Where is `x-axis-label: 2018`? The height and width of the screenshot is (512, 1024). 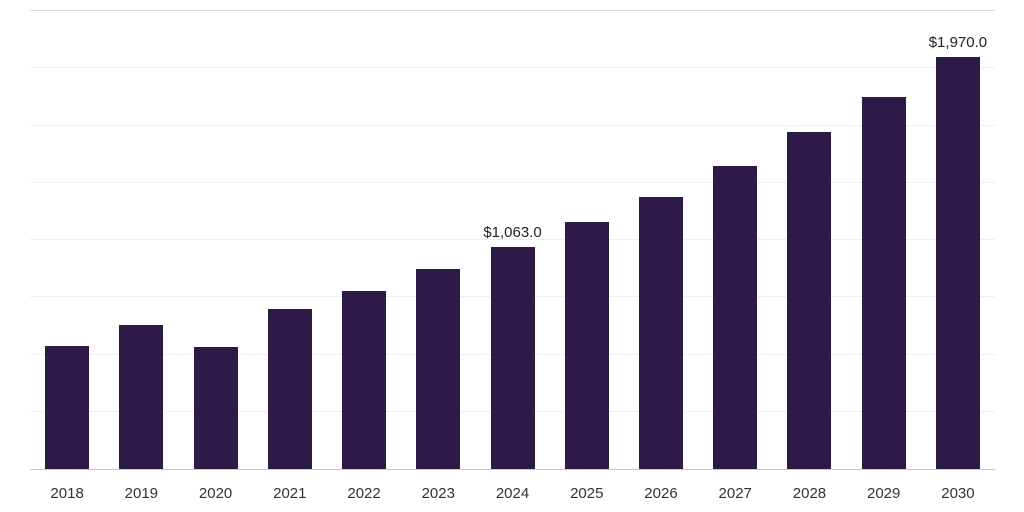 x-axis-label: 2018 is located at coordinates (67, 493).